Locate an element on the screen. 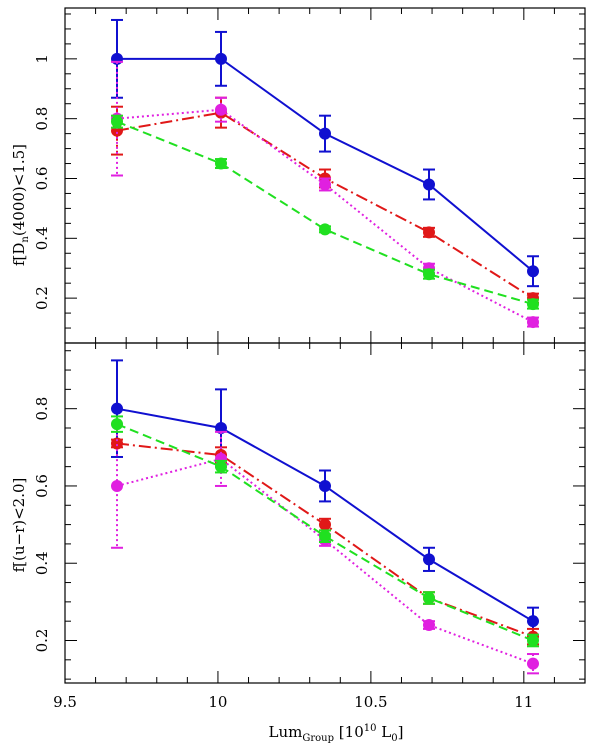  bottom-y-axis-label: f[(u−r)<2.0] is located at coordinates (19, 525).